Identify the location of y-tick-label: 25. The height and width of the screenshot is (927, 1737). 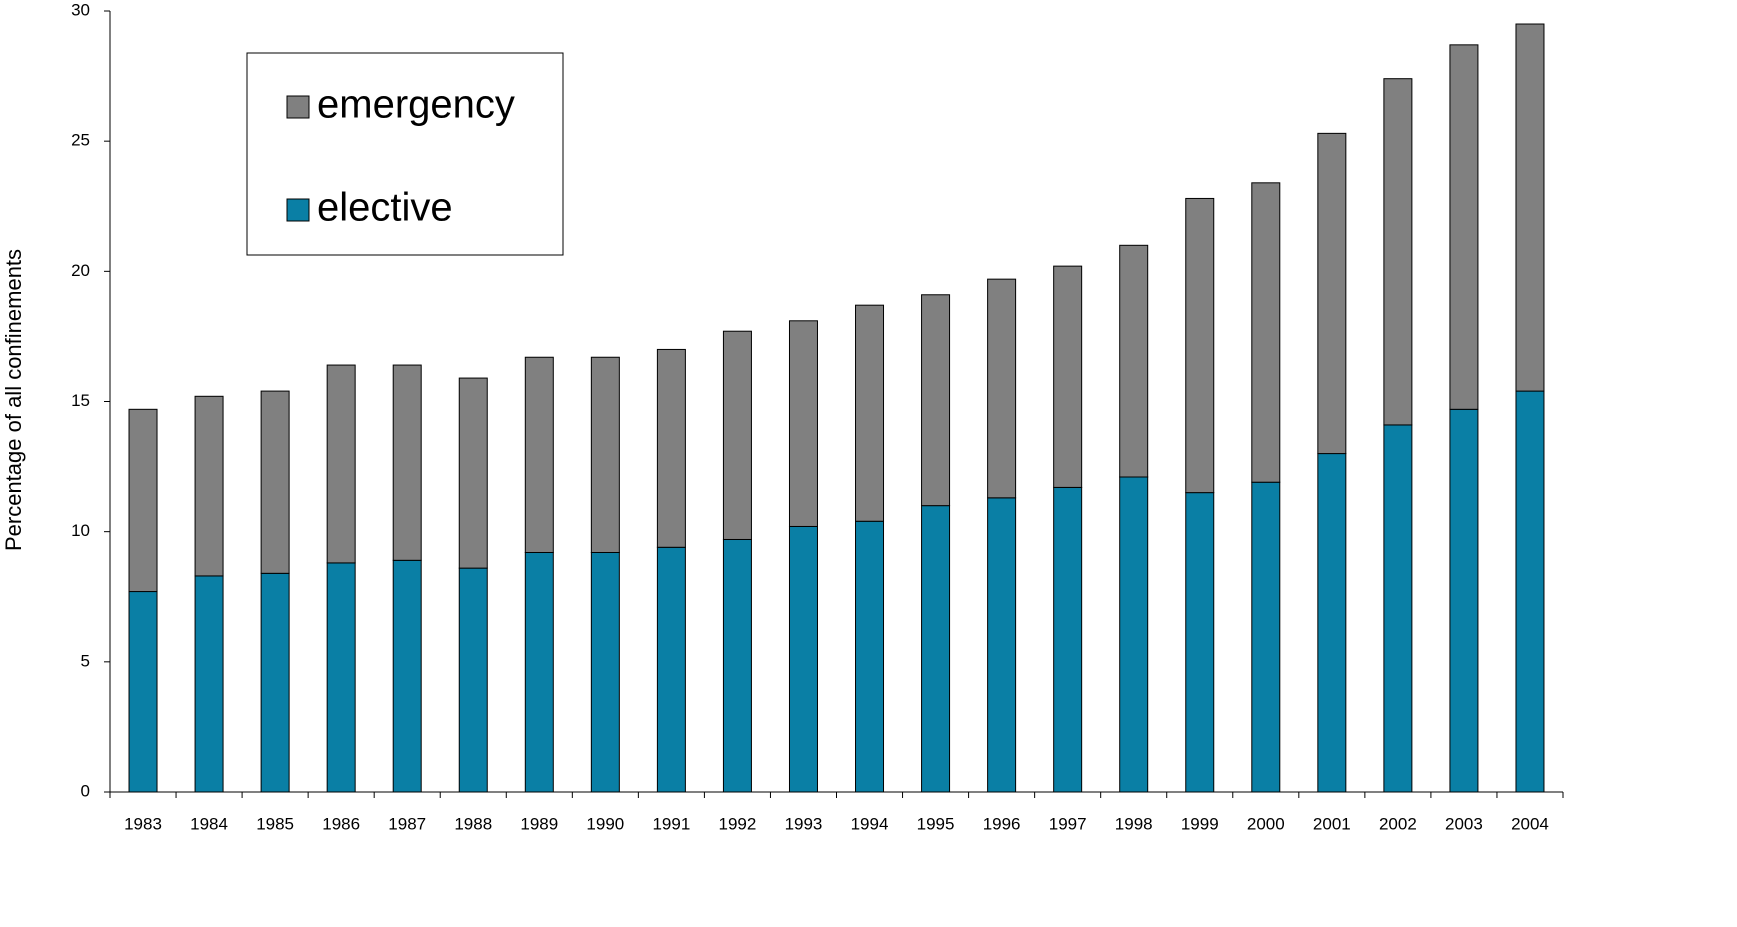
(80, 140).